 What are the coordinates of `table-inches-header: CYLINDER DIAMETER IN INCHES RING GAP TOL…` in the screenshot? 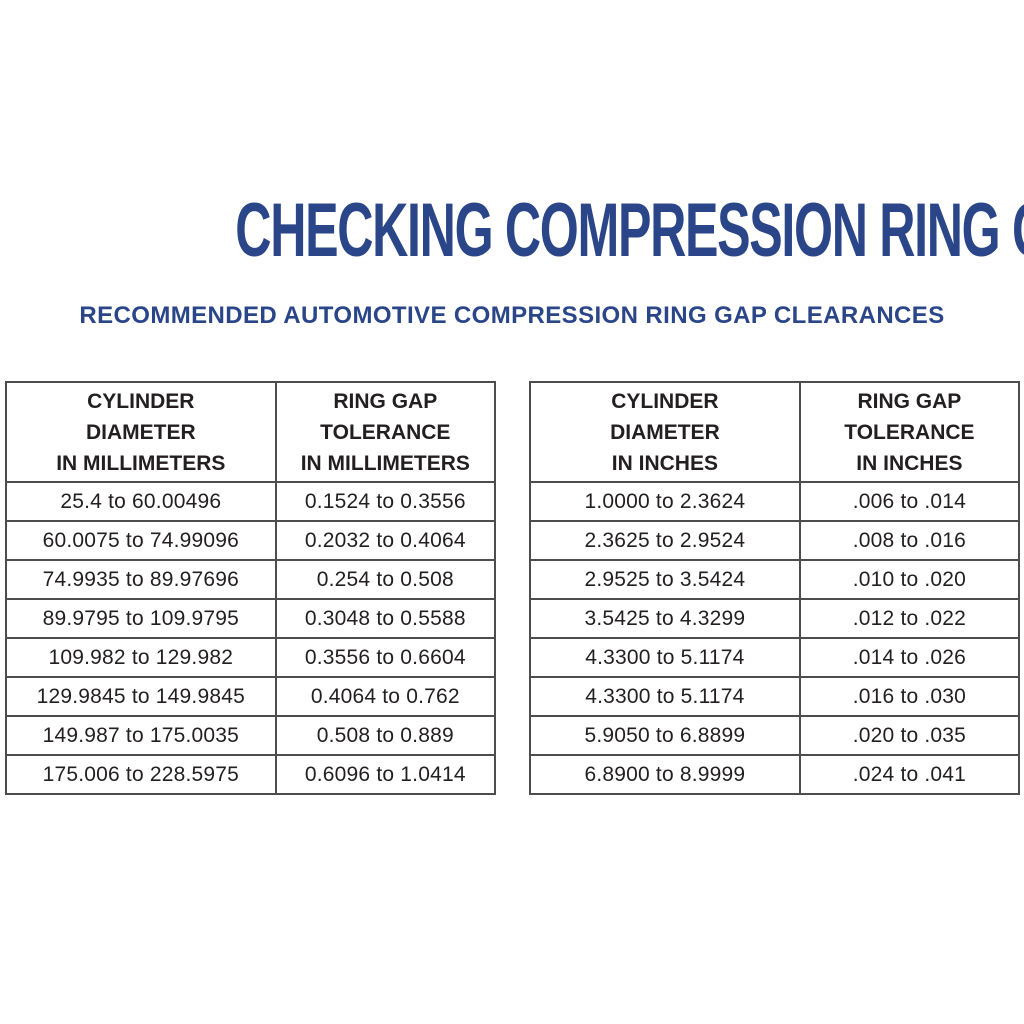 It's located at (775, 432).